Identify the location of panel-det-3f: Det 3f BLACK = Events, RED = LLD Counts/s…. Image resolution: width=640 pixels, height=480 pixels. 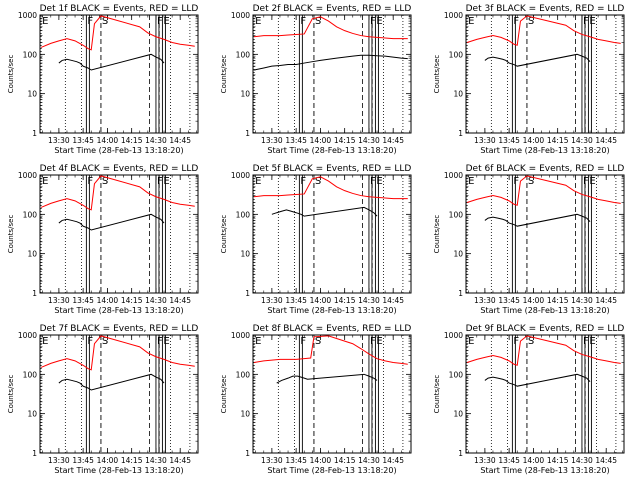
(529, 79).